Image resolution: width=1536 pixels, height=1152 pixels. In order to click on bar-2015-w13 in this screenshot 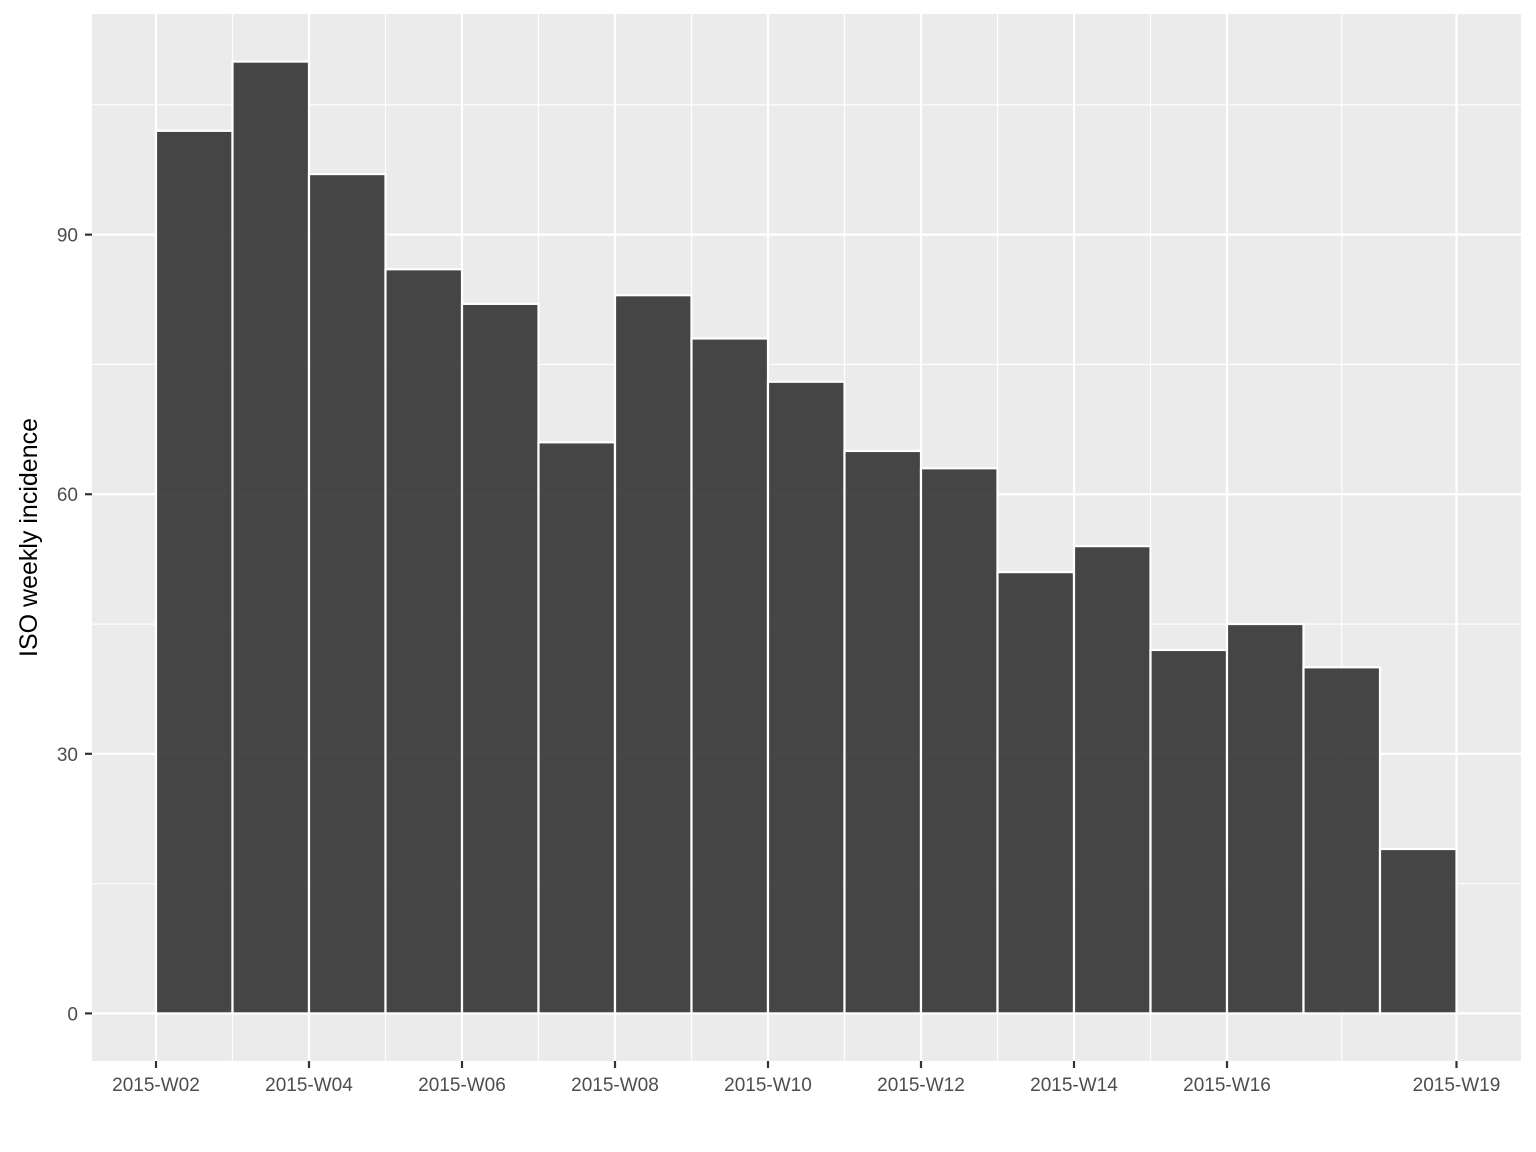, I will do `click(1036, 793)`.